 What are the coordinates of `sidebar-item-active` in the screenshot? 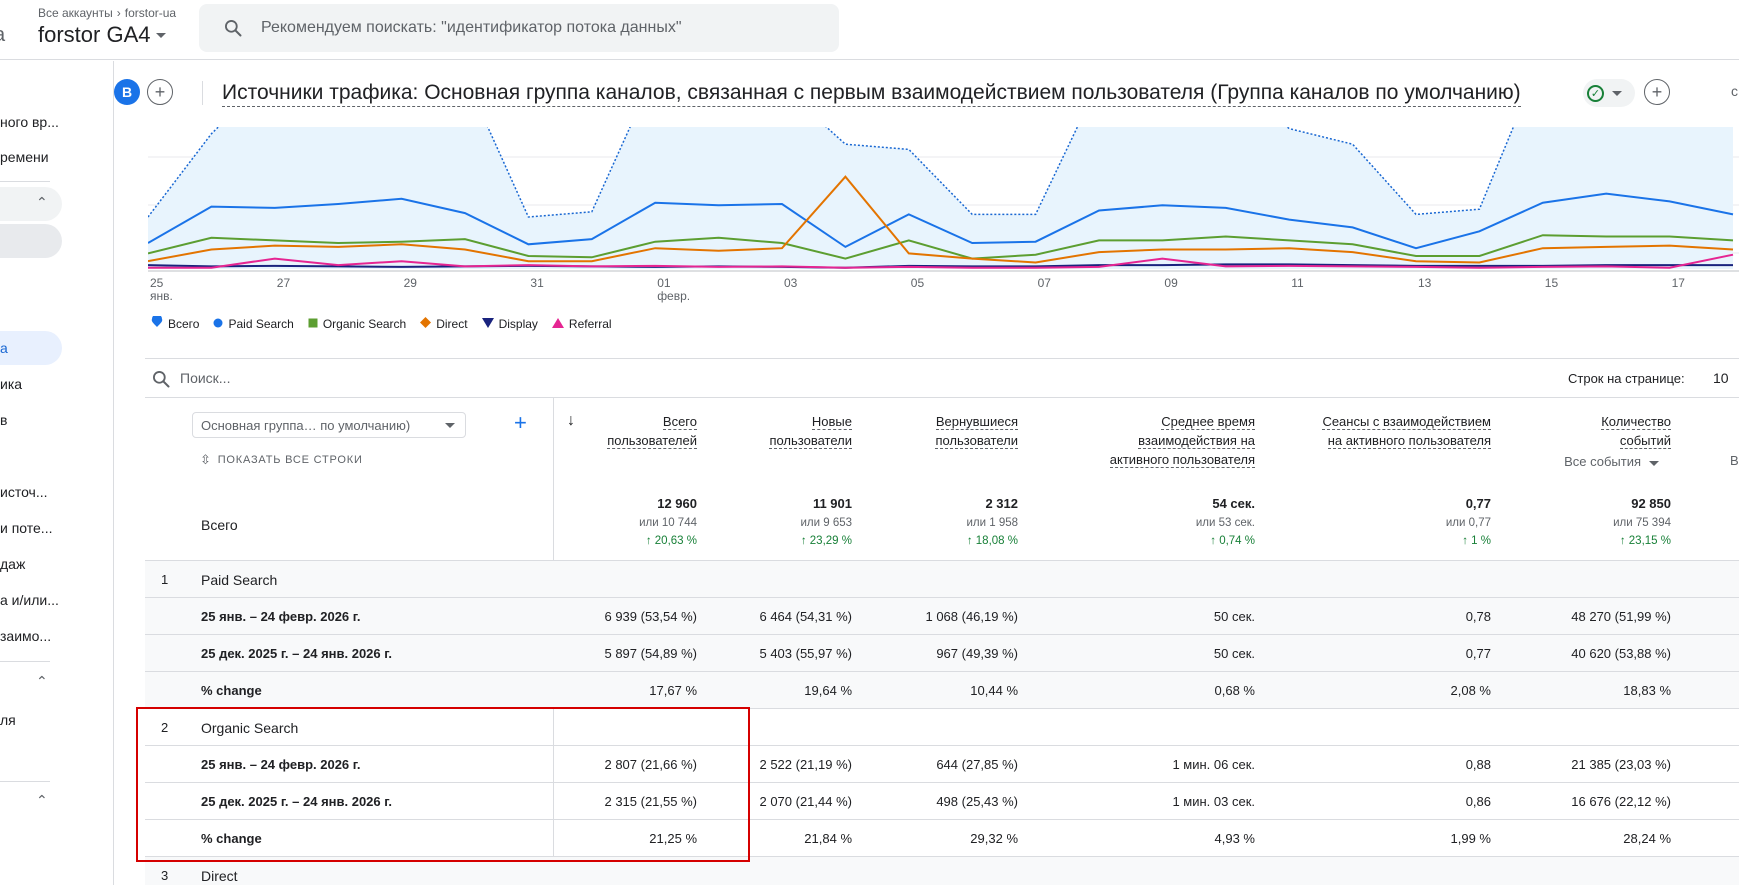 It's located at (31, 348).